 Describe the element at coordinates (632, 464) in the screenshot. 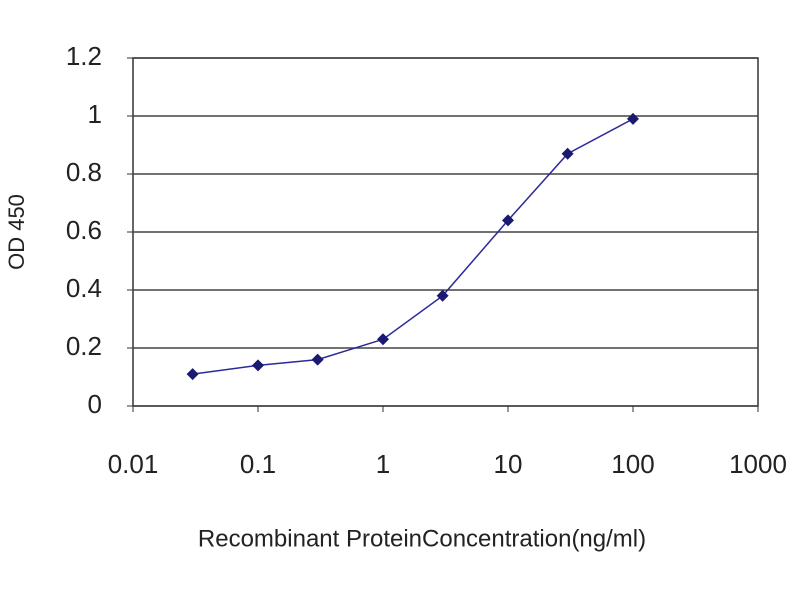

I see `x-tick-label: 100` at that location.